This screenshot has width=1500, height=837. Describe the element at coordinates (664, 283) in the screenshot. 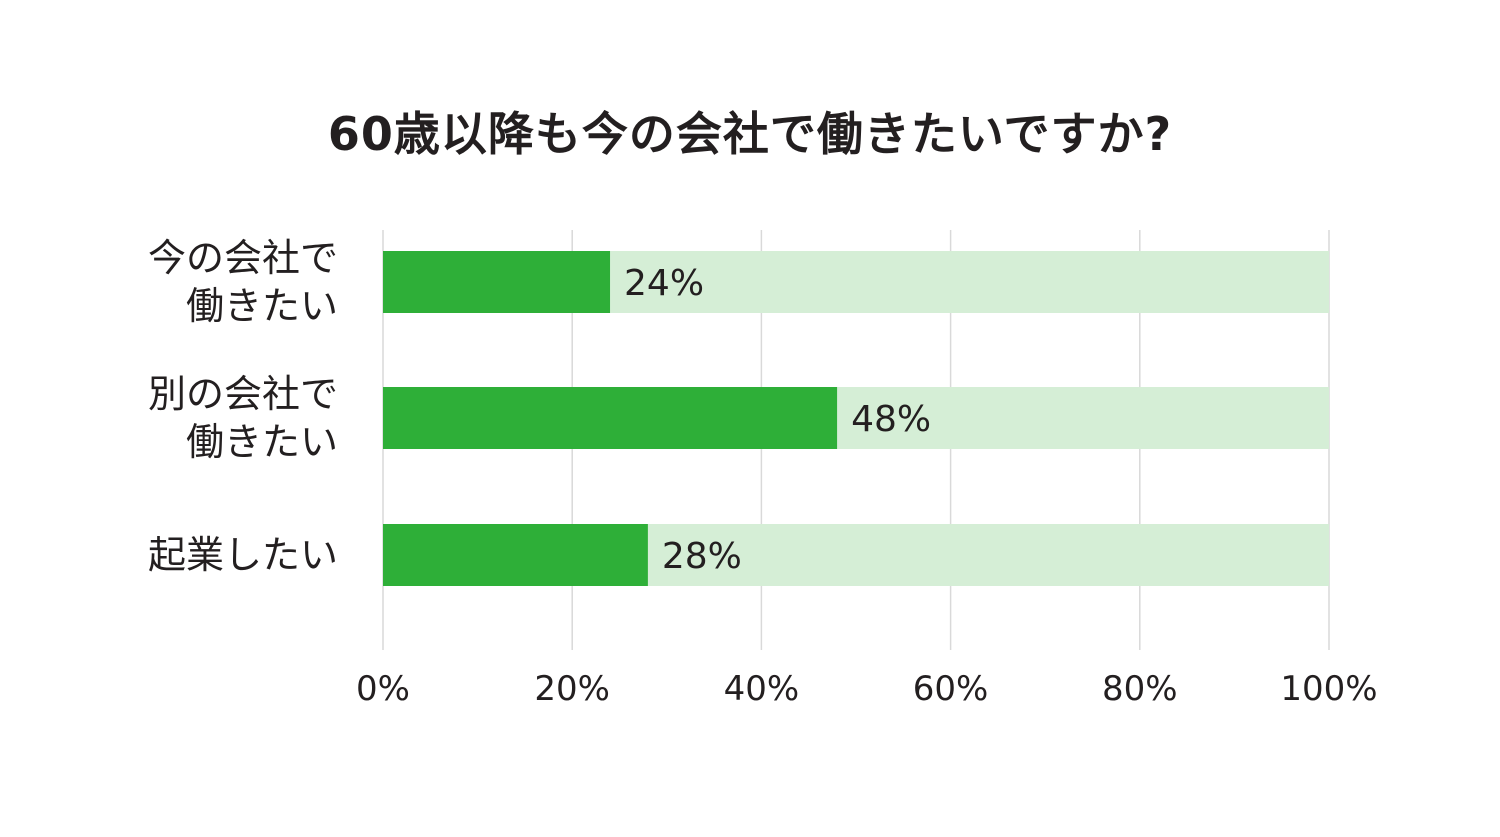

I see `data-label-0: 24%` at that location.